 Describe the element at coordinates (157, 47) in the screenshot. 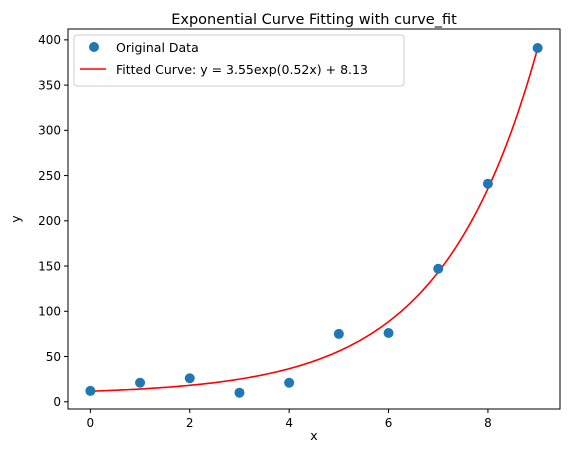

I see `legend-label-original-data: Original Data` at that location.